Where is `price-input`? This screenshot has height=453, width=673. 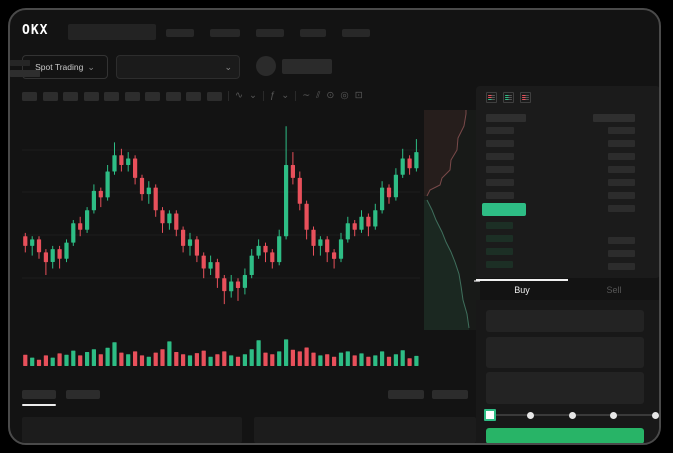
price-input is located at coordinates (565, 321).